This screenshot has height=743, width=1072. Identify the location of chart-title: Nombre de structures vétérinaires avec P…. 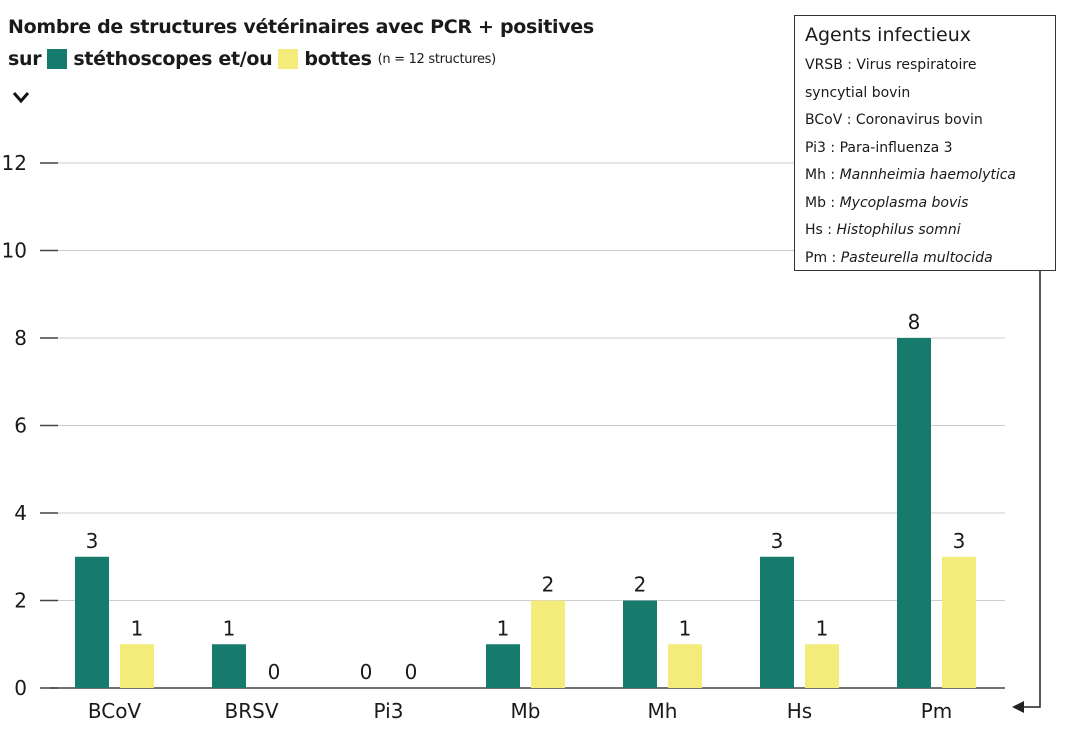
(301, 27).